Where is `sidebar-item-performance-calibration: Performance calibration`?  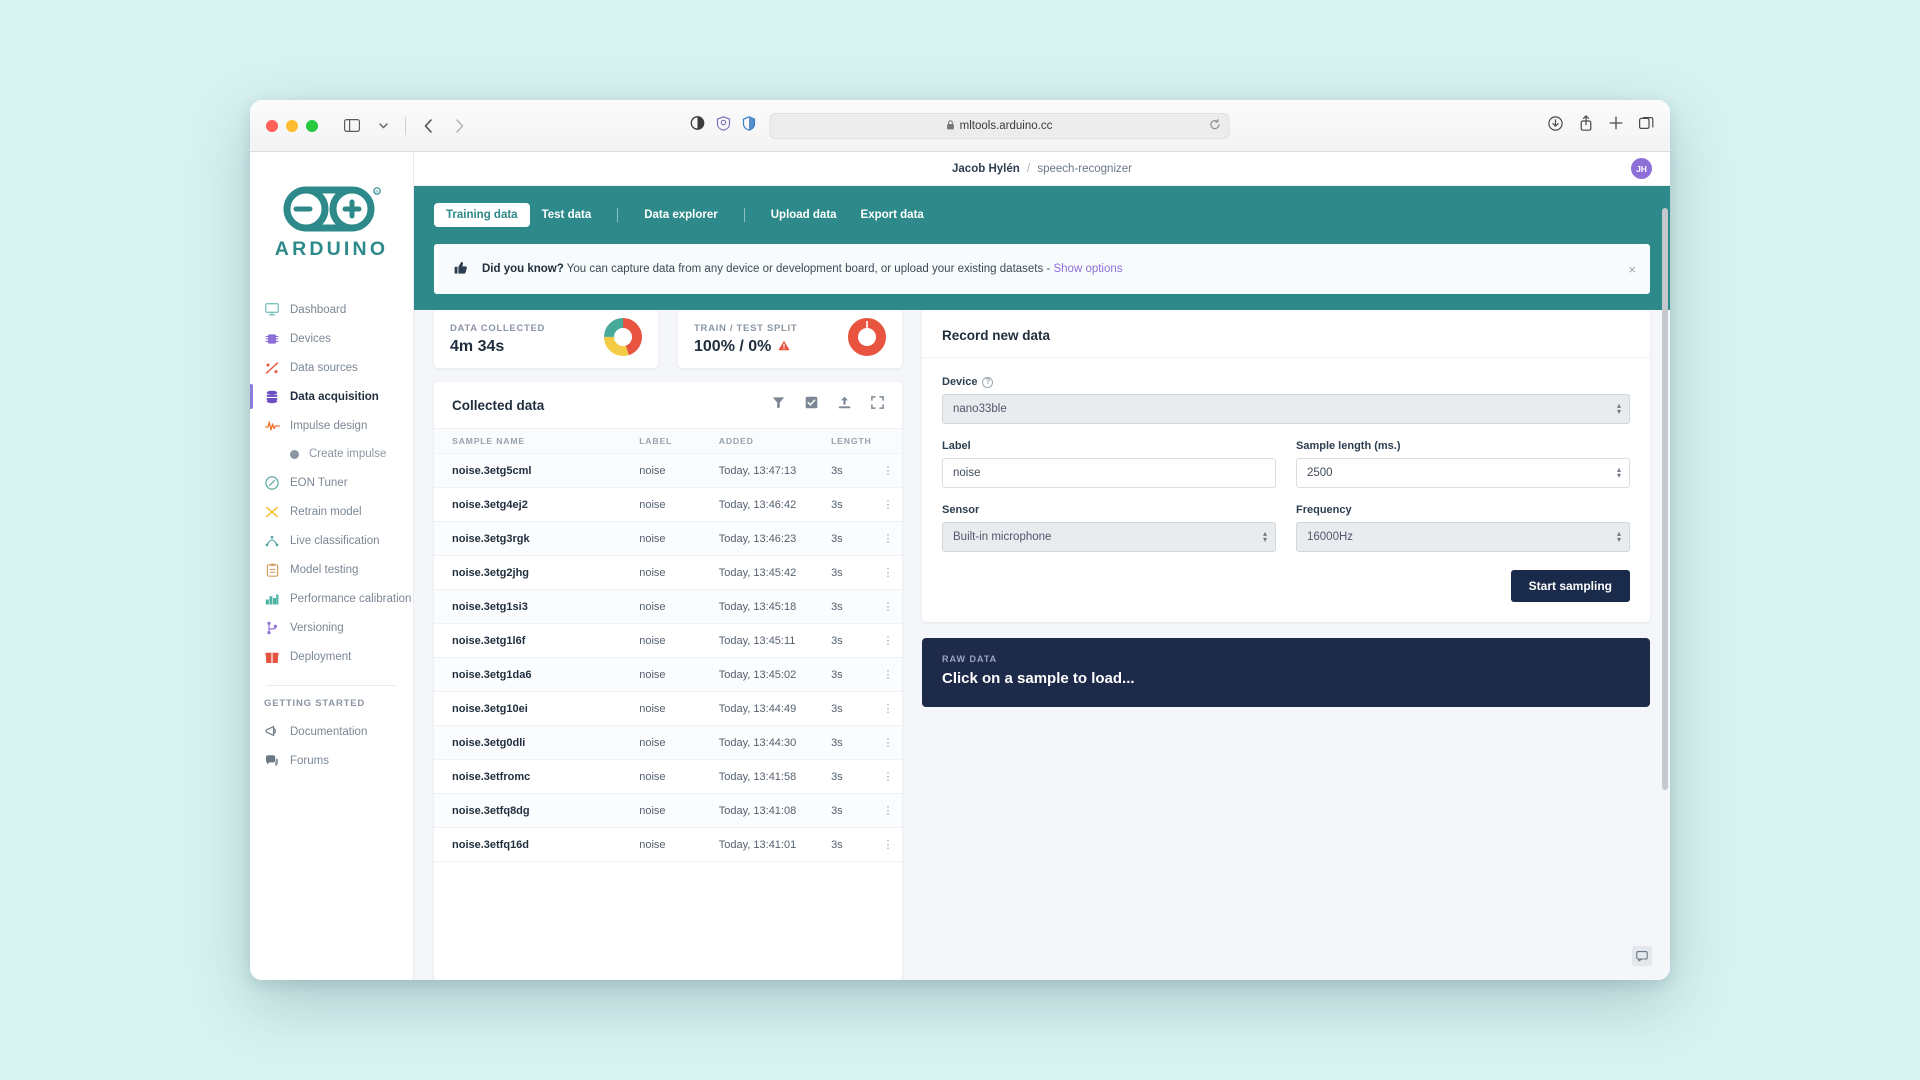 sidebar-item-performance-calibration: Performance calibration is located at coordinates (331, 598).